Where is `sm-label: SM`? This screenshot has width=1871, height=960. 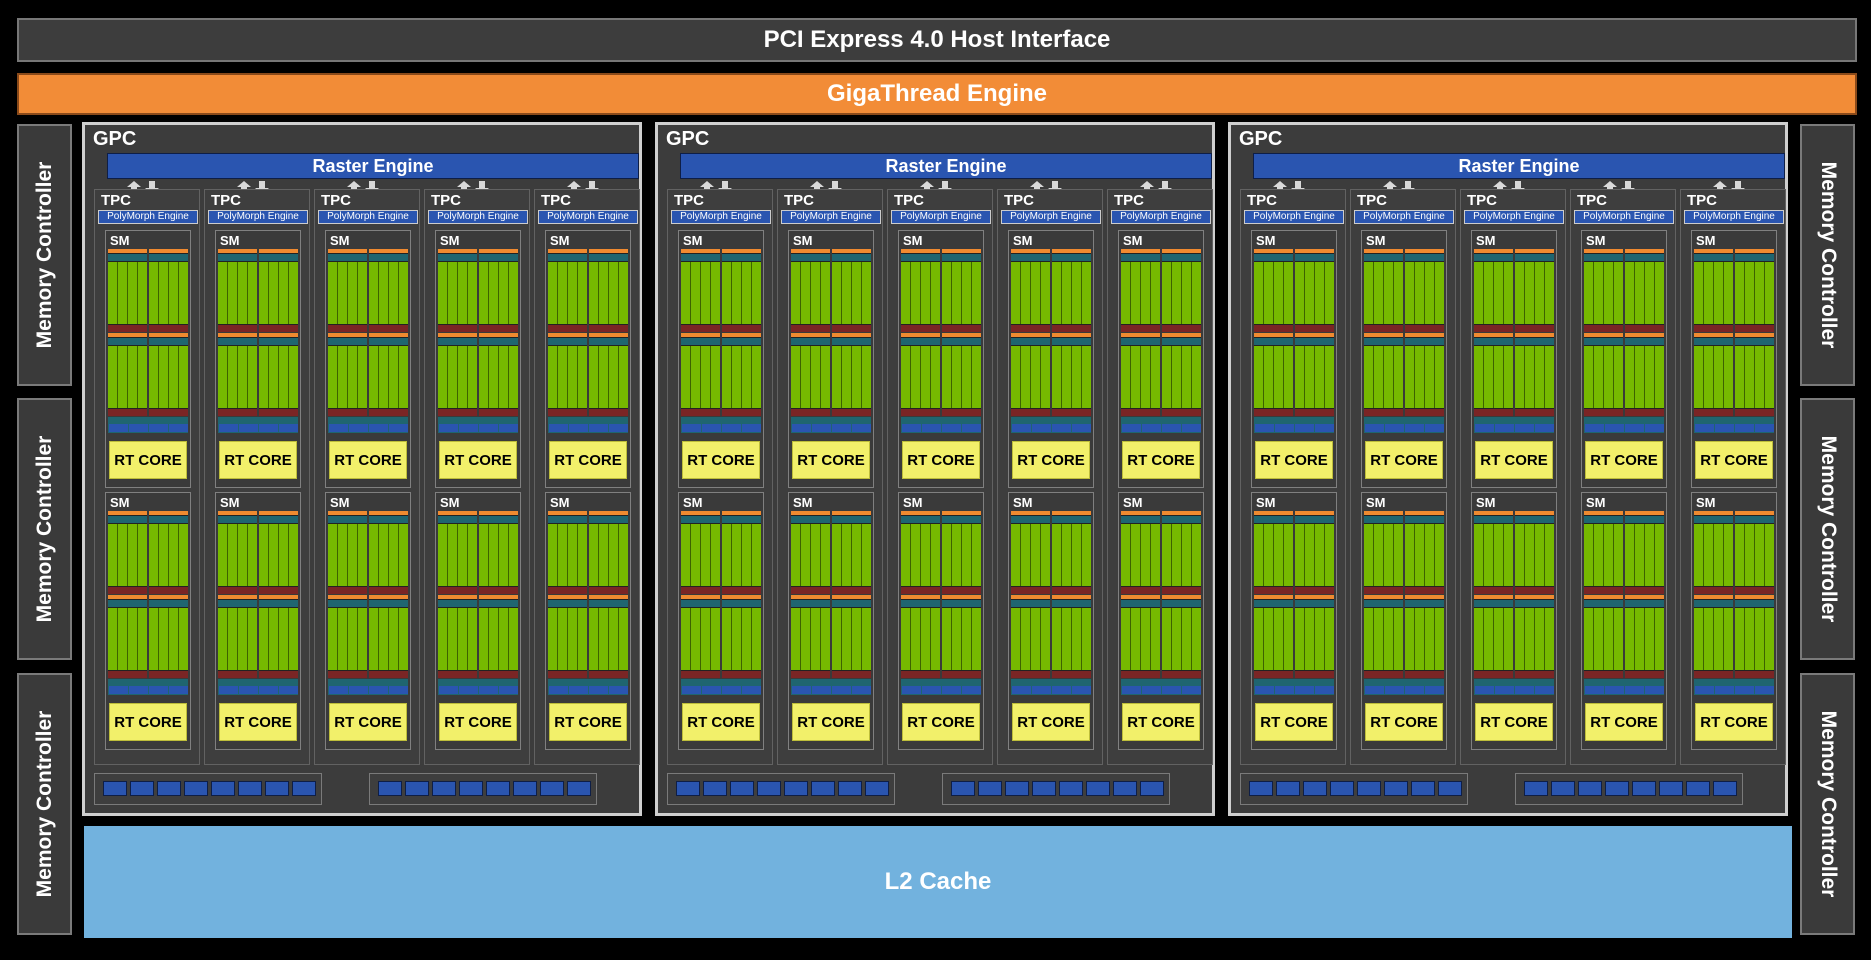 sm-label: SM is located at coordinates (120, 502).